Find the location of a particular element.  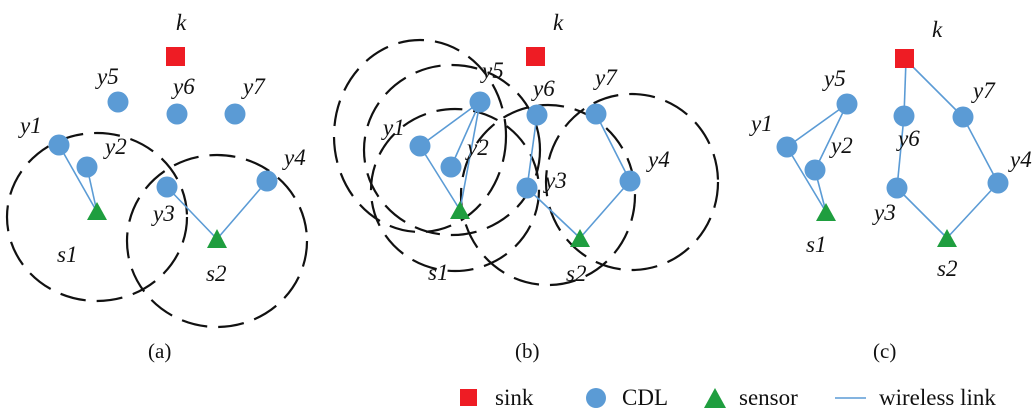

sensor-triangle-icon is located at coordinates (715, 398).